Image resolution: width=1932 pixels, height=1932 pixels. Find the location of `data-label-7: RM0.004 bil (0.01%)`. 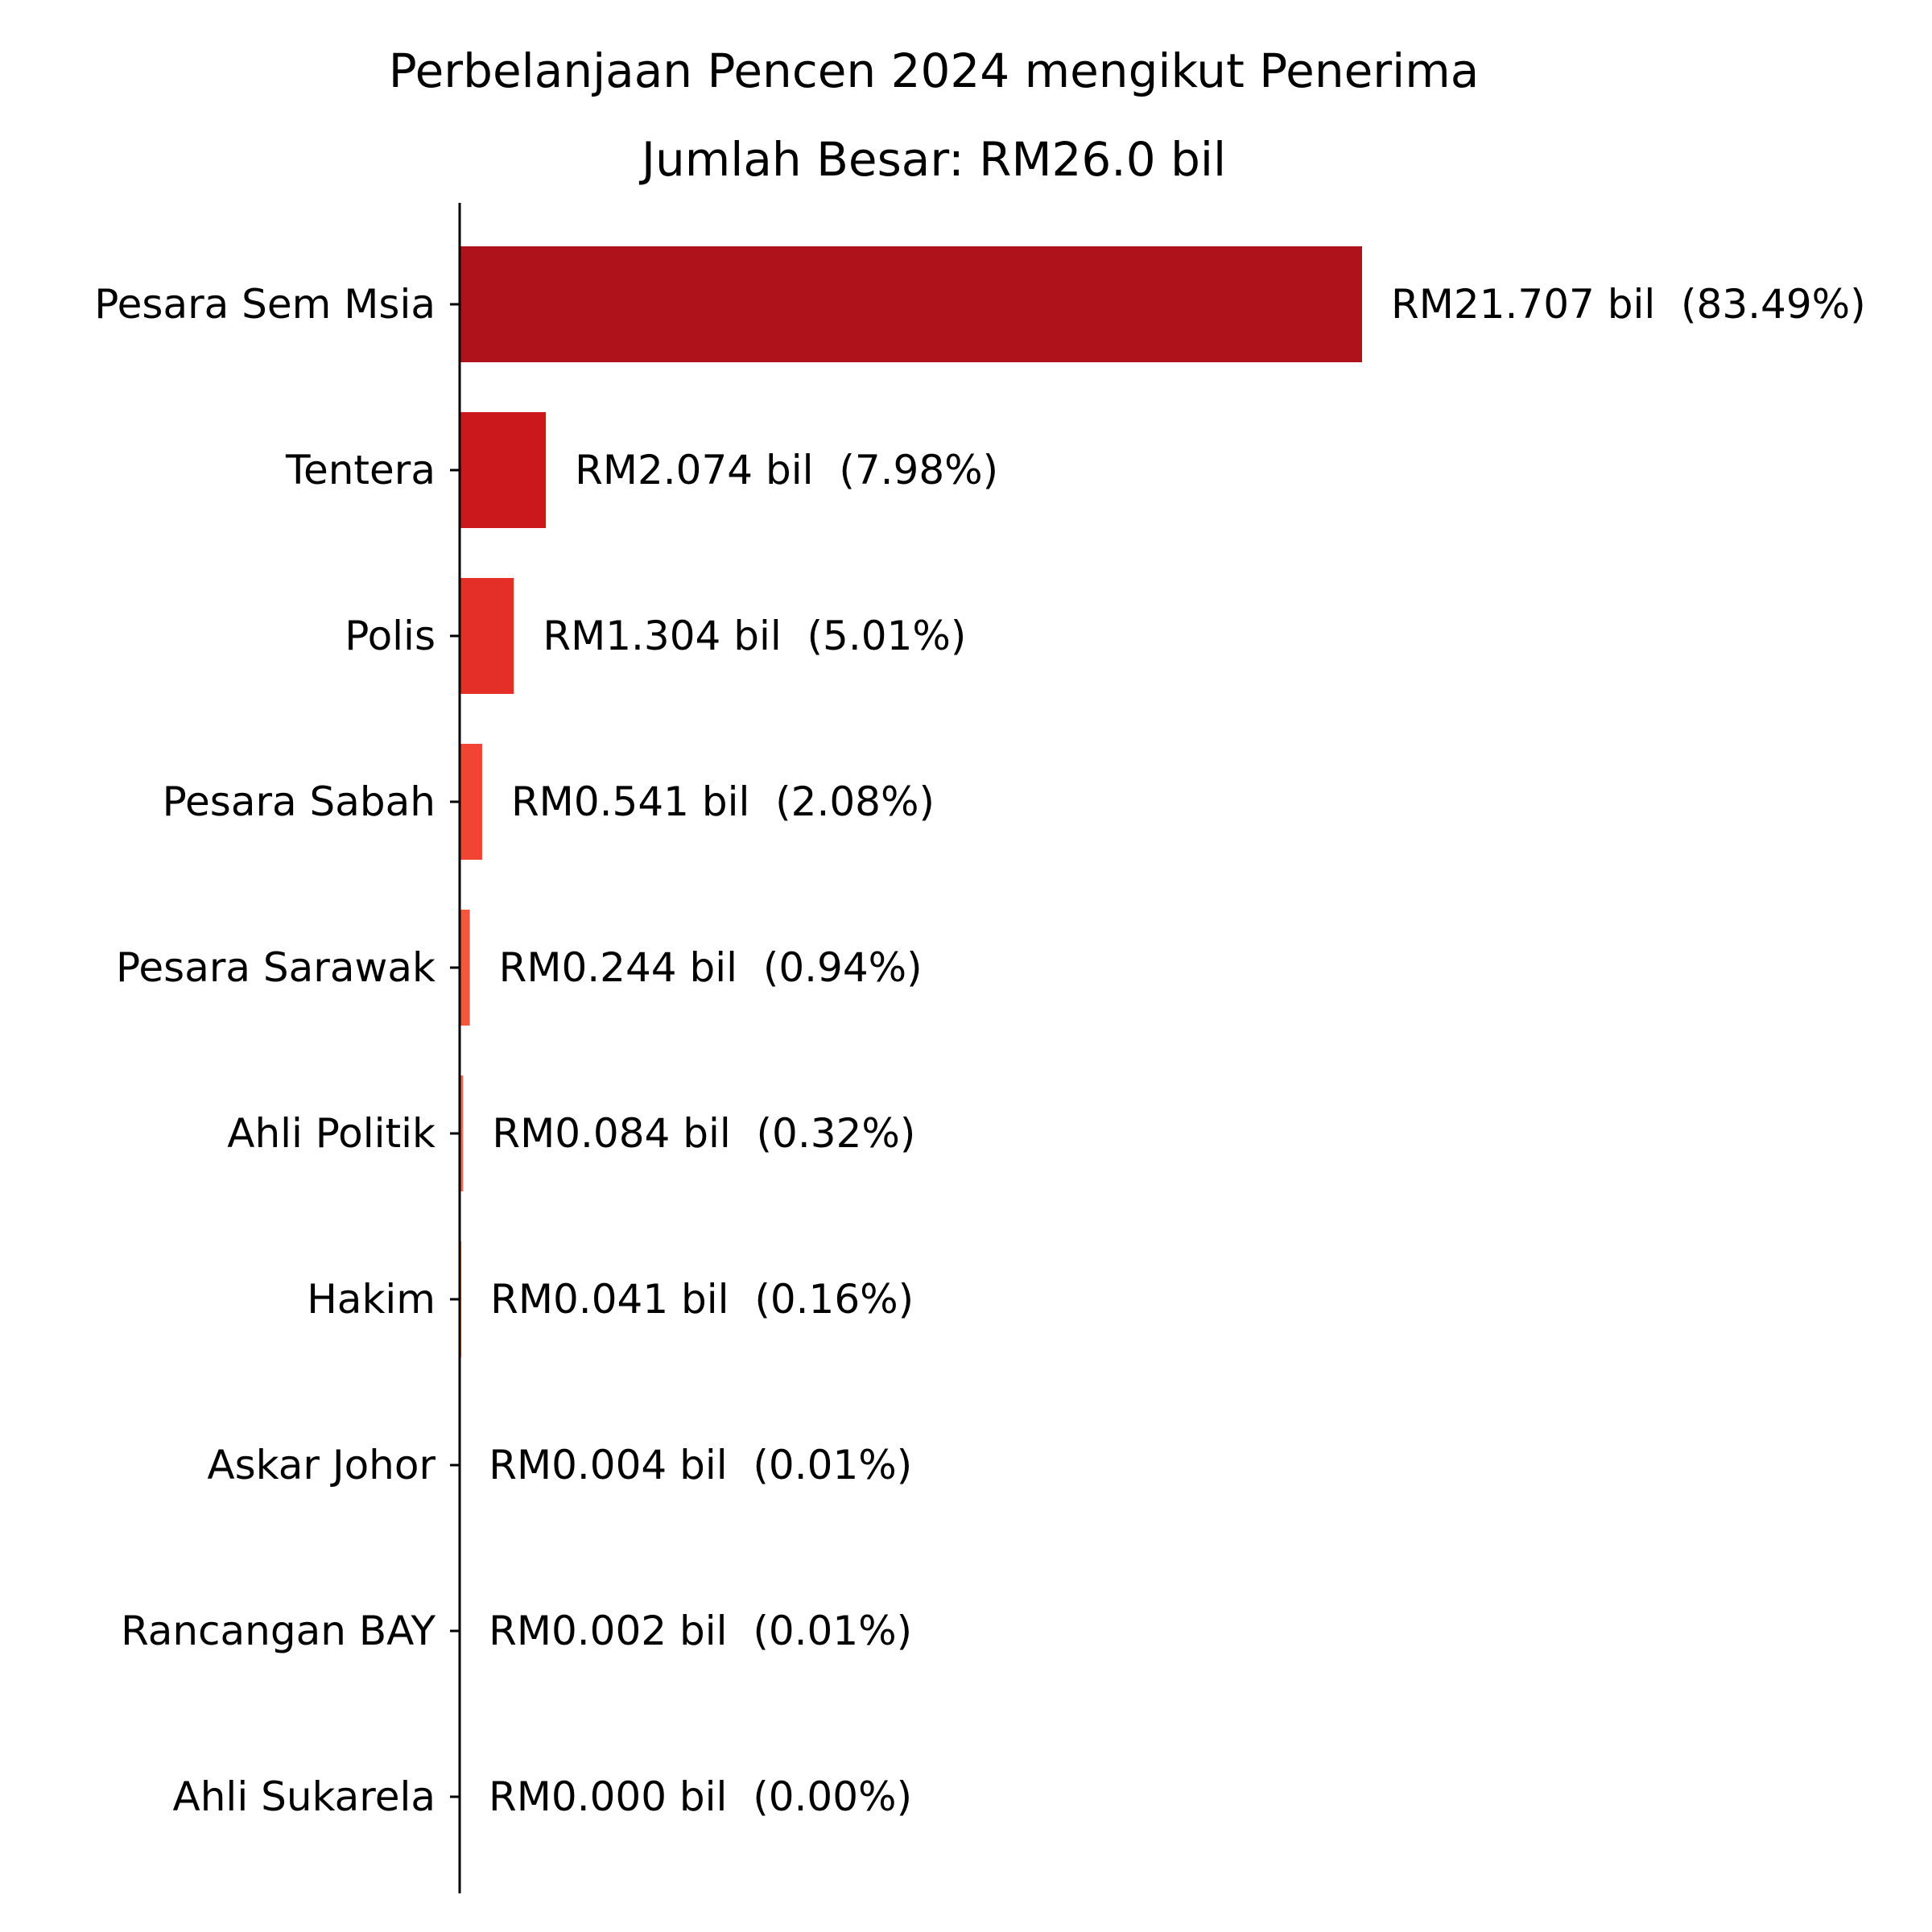

data-label-7: RM0.004 bil (0.01%) is located at coordinates (700, 1465).